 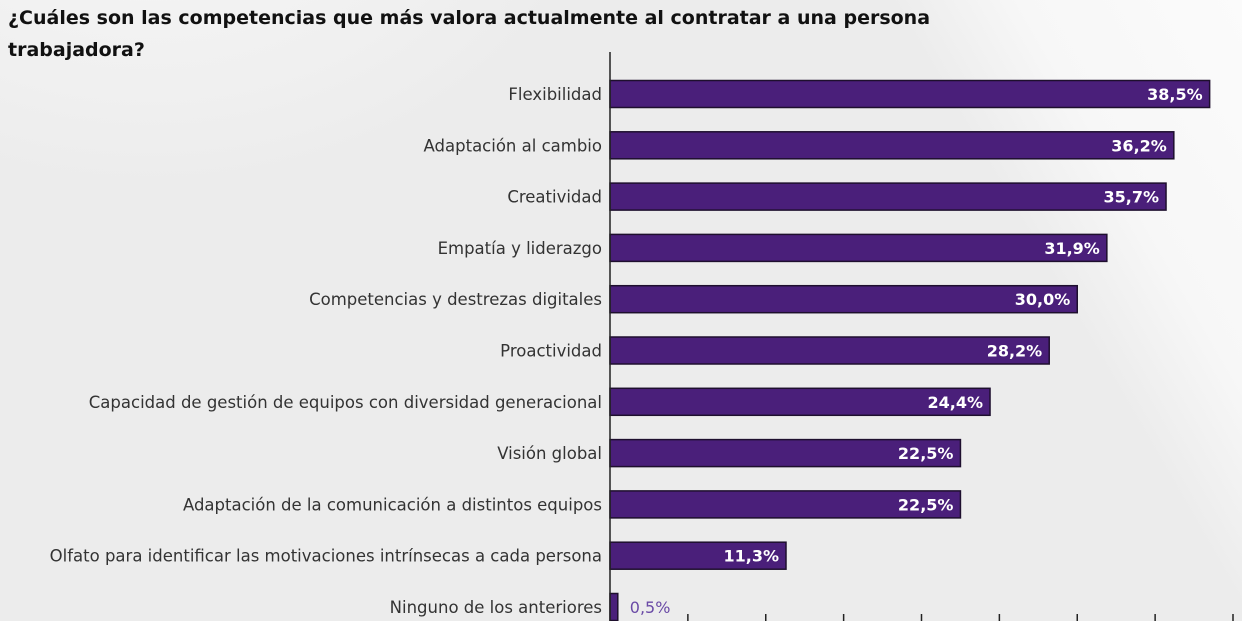 I want to click on category-label: Visión global, so click(x=549, y=453).